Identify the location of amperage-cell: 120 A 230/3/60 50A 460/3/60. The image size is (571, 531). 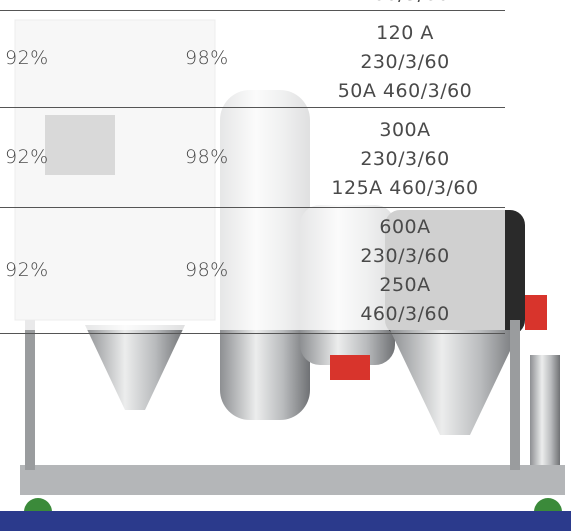
(405, 62).